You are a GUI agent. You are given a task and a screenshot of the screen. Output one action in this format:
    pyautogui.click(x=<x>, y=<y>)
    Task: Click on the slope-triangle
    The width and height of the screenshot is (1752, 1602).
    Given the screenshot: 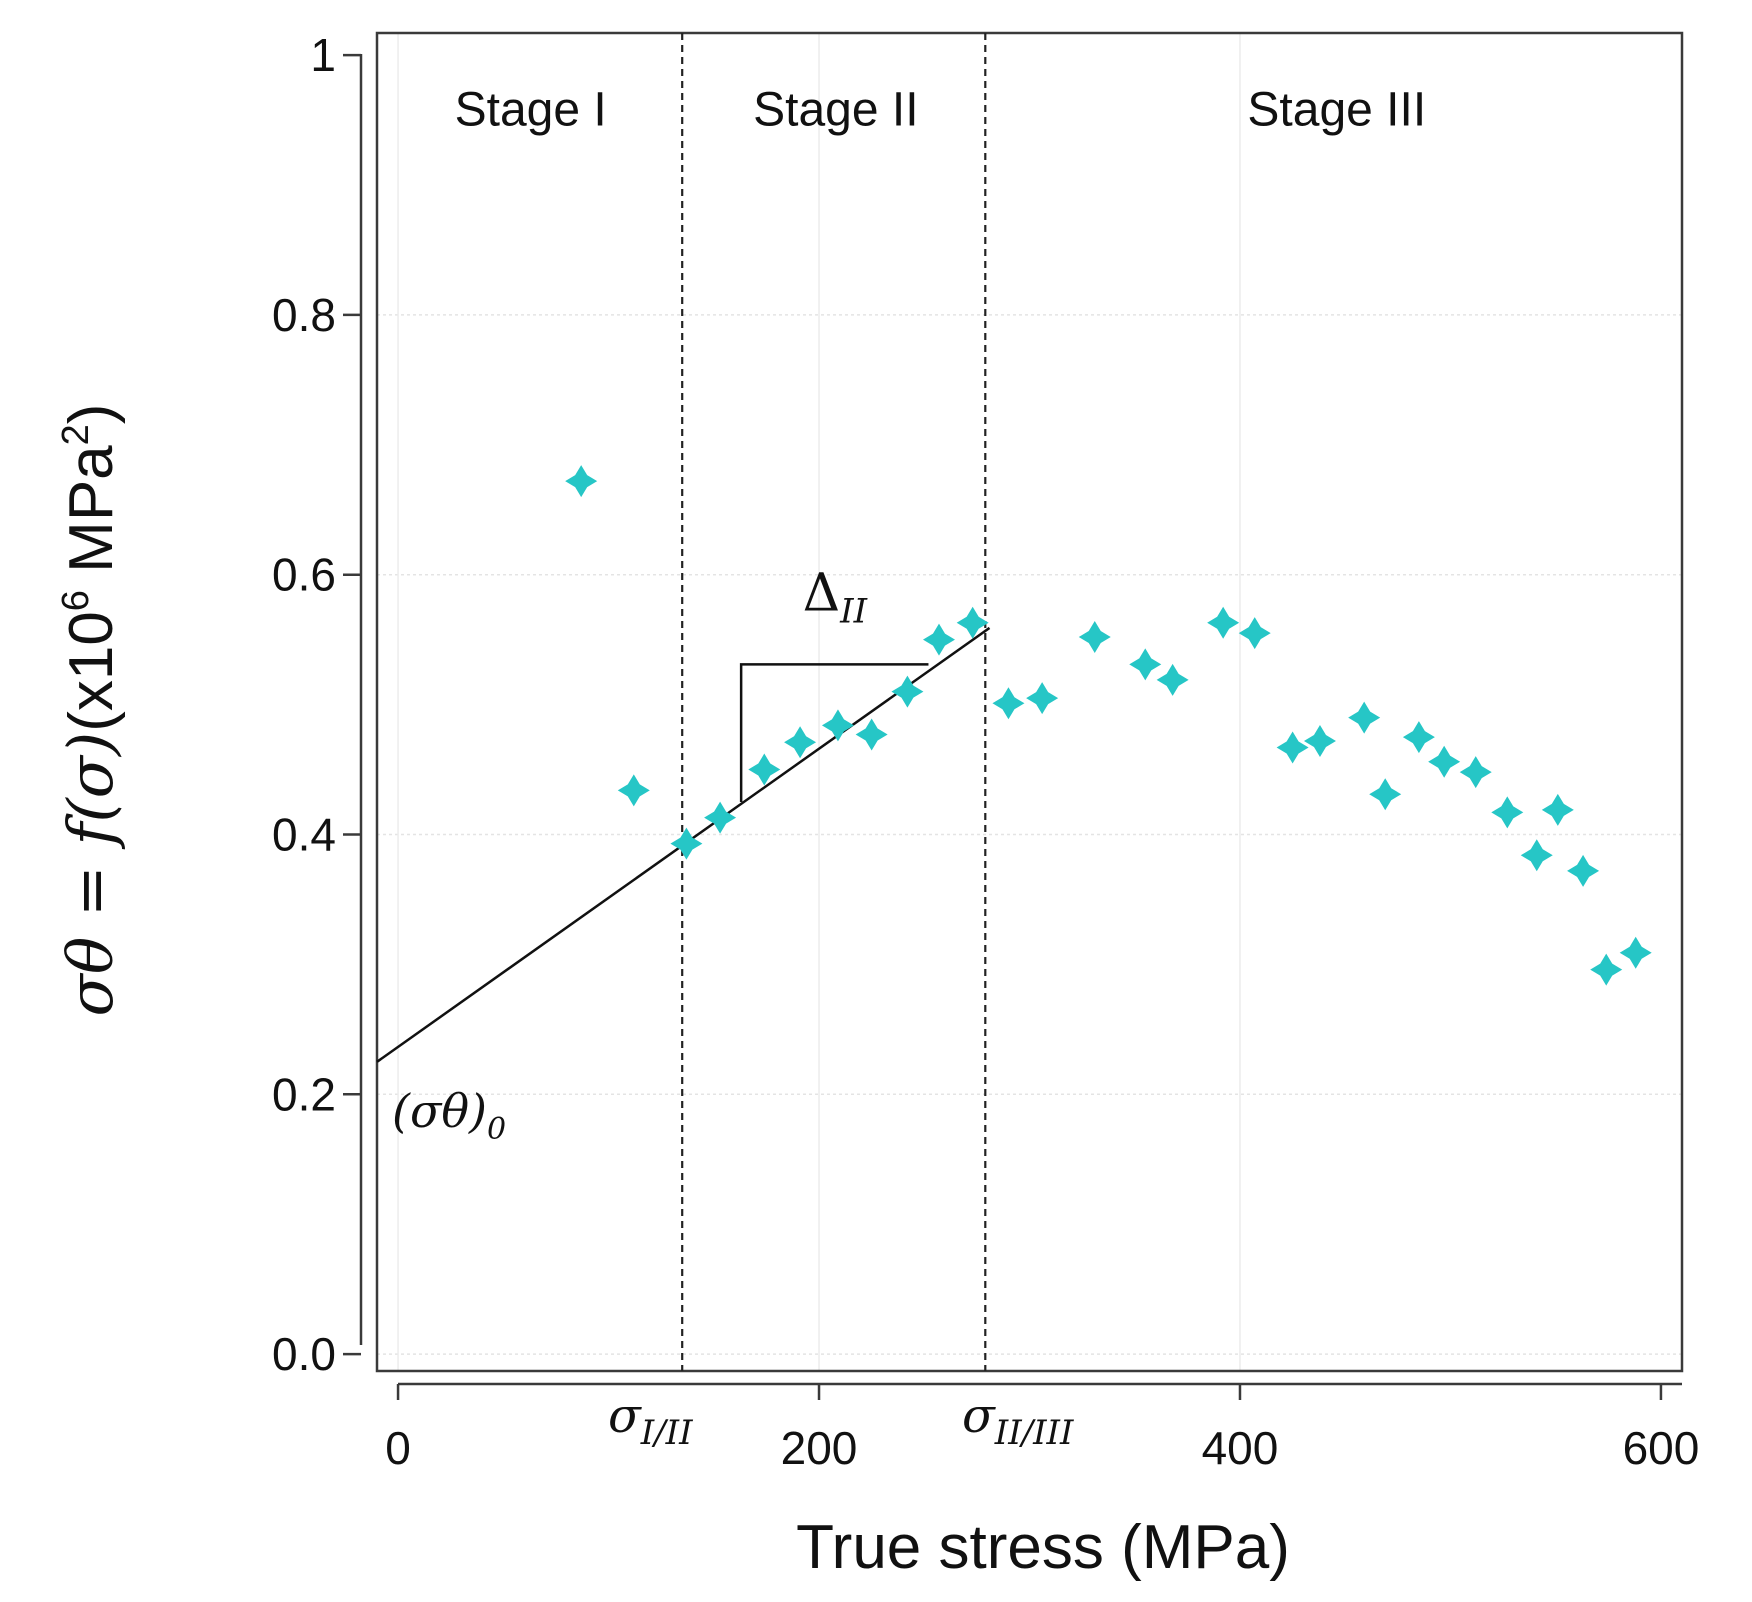 What is the action you would take?
    pyautogui.click(x=834, y=733)
    